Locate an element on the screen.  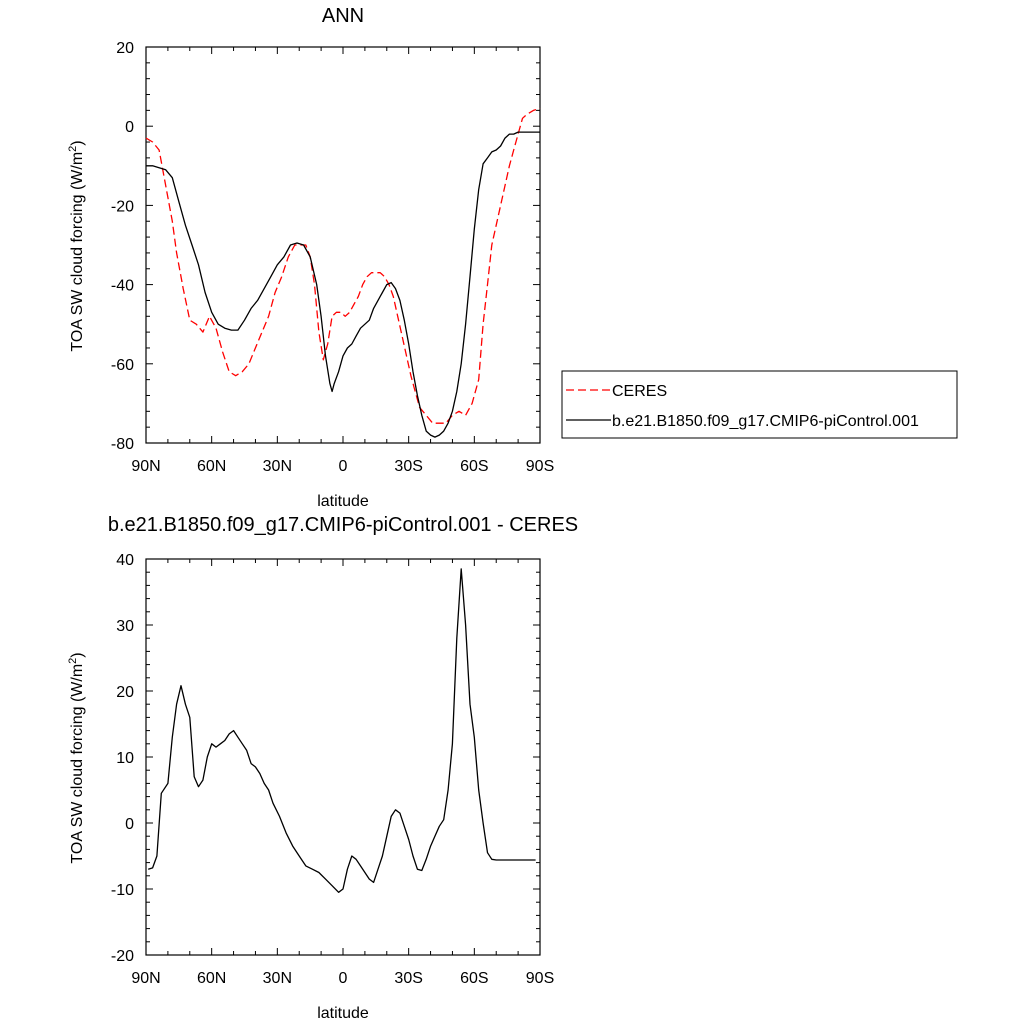
top-x-tick-label: 30S is located at coordinates (408, 466).